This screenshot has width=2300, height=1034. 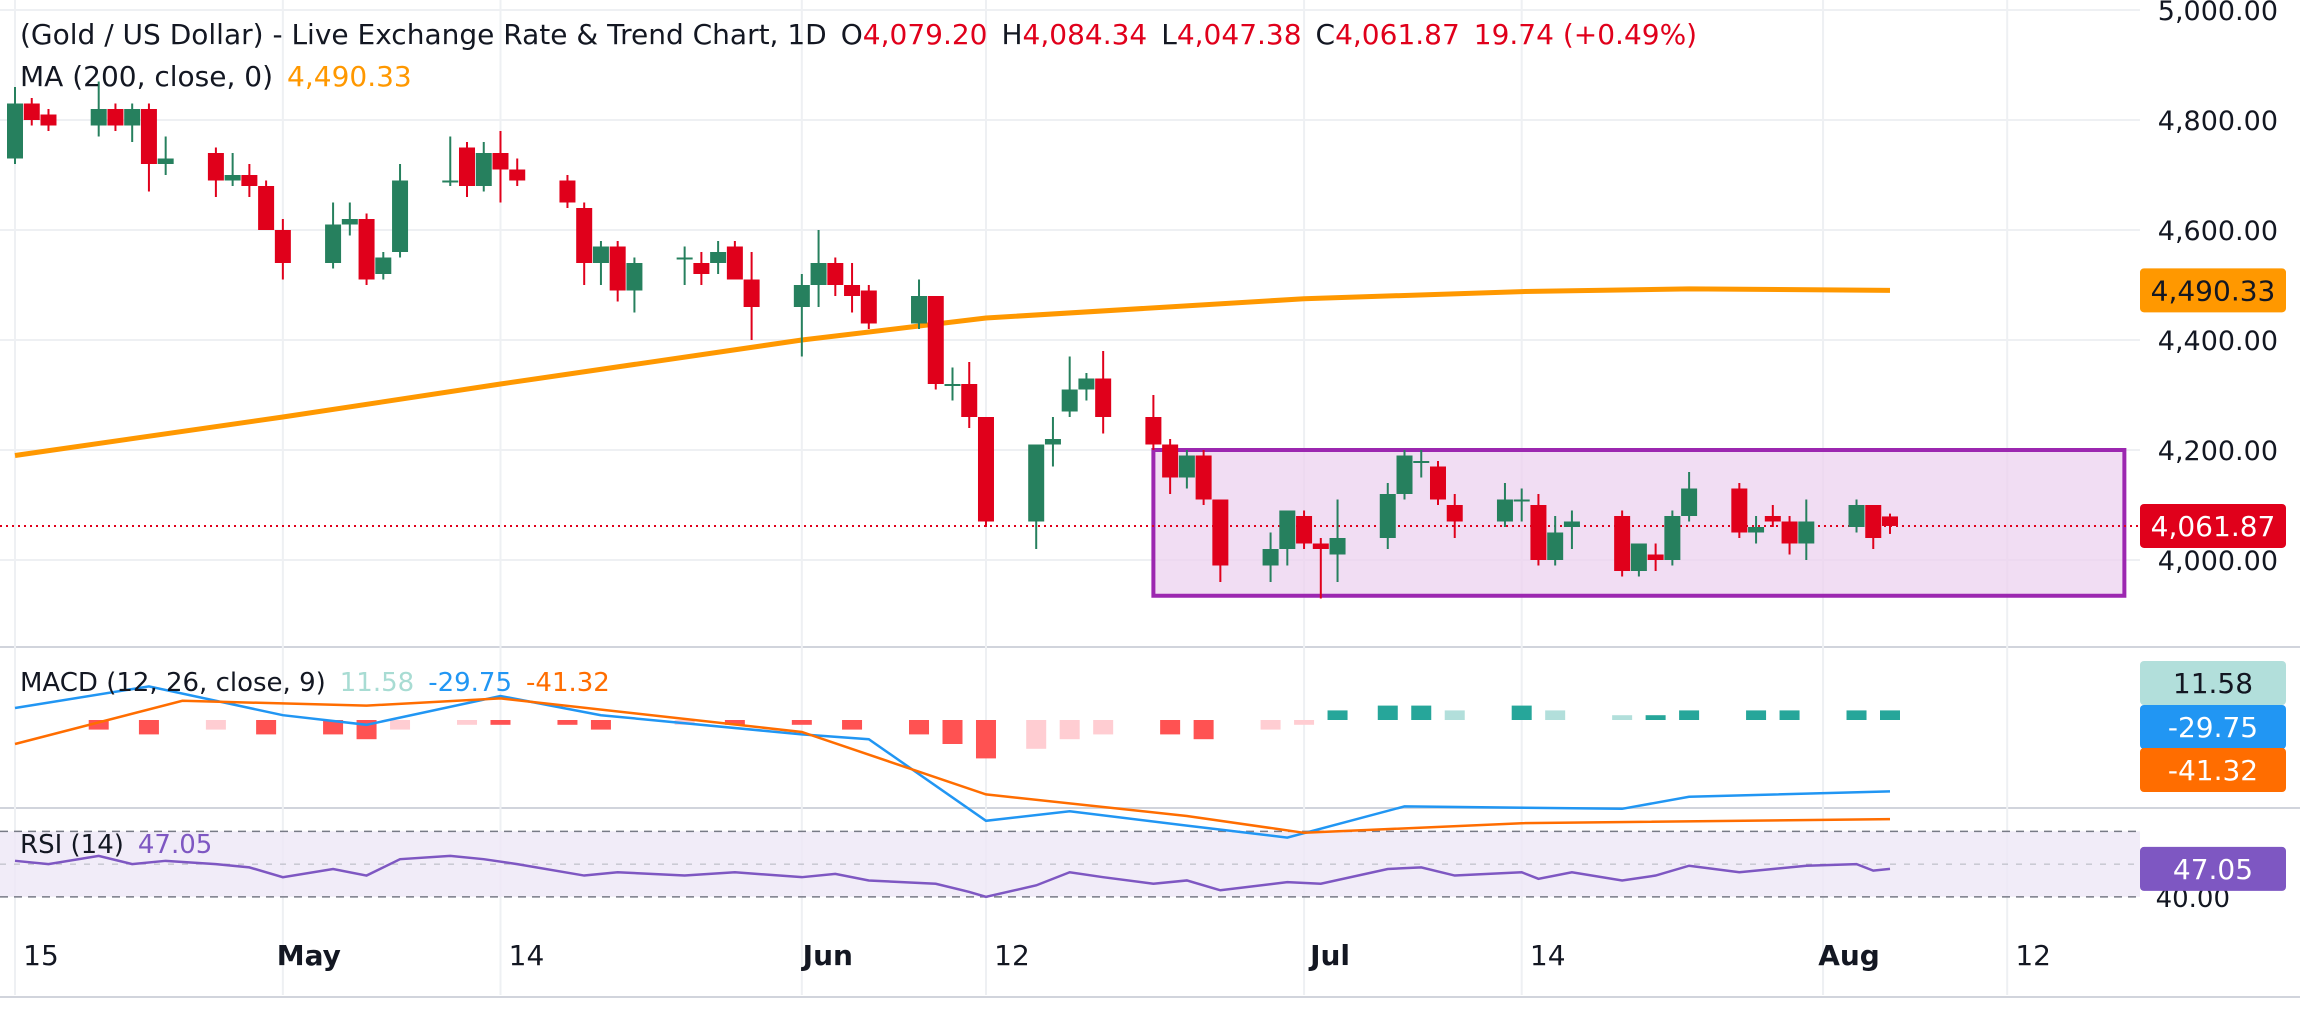 I want to click on rsi-legend-label: RSI (14), so click(x=72, y=845).